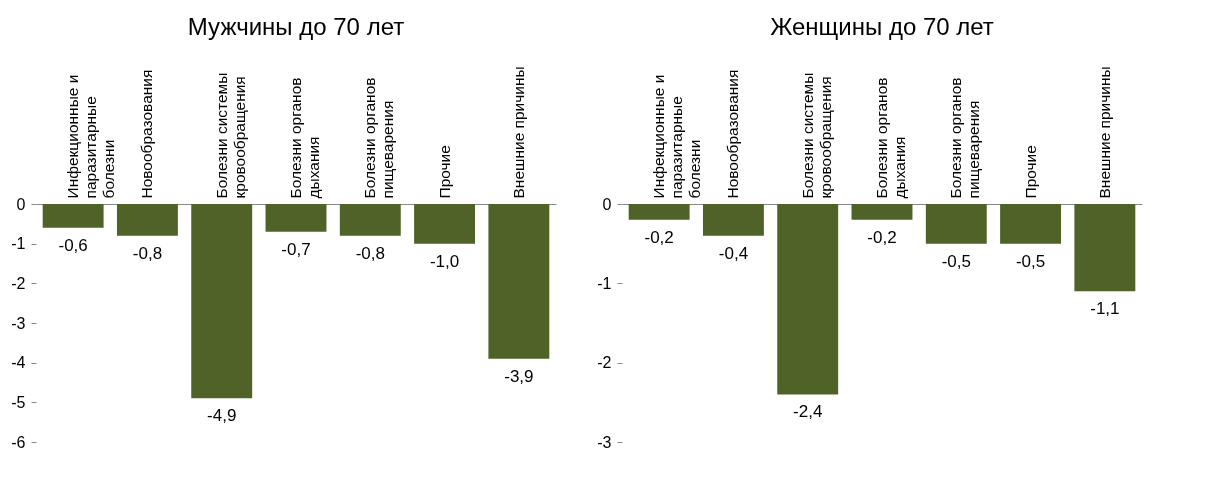 This screenshot has height=498, width=1214. I want to click on data-label: -3,9, so click(519, 376).